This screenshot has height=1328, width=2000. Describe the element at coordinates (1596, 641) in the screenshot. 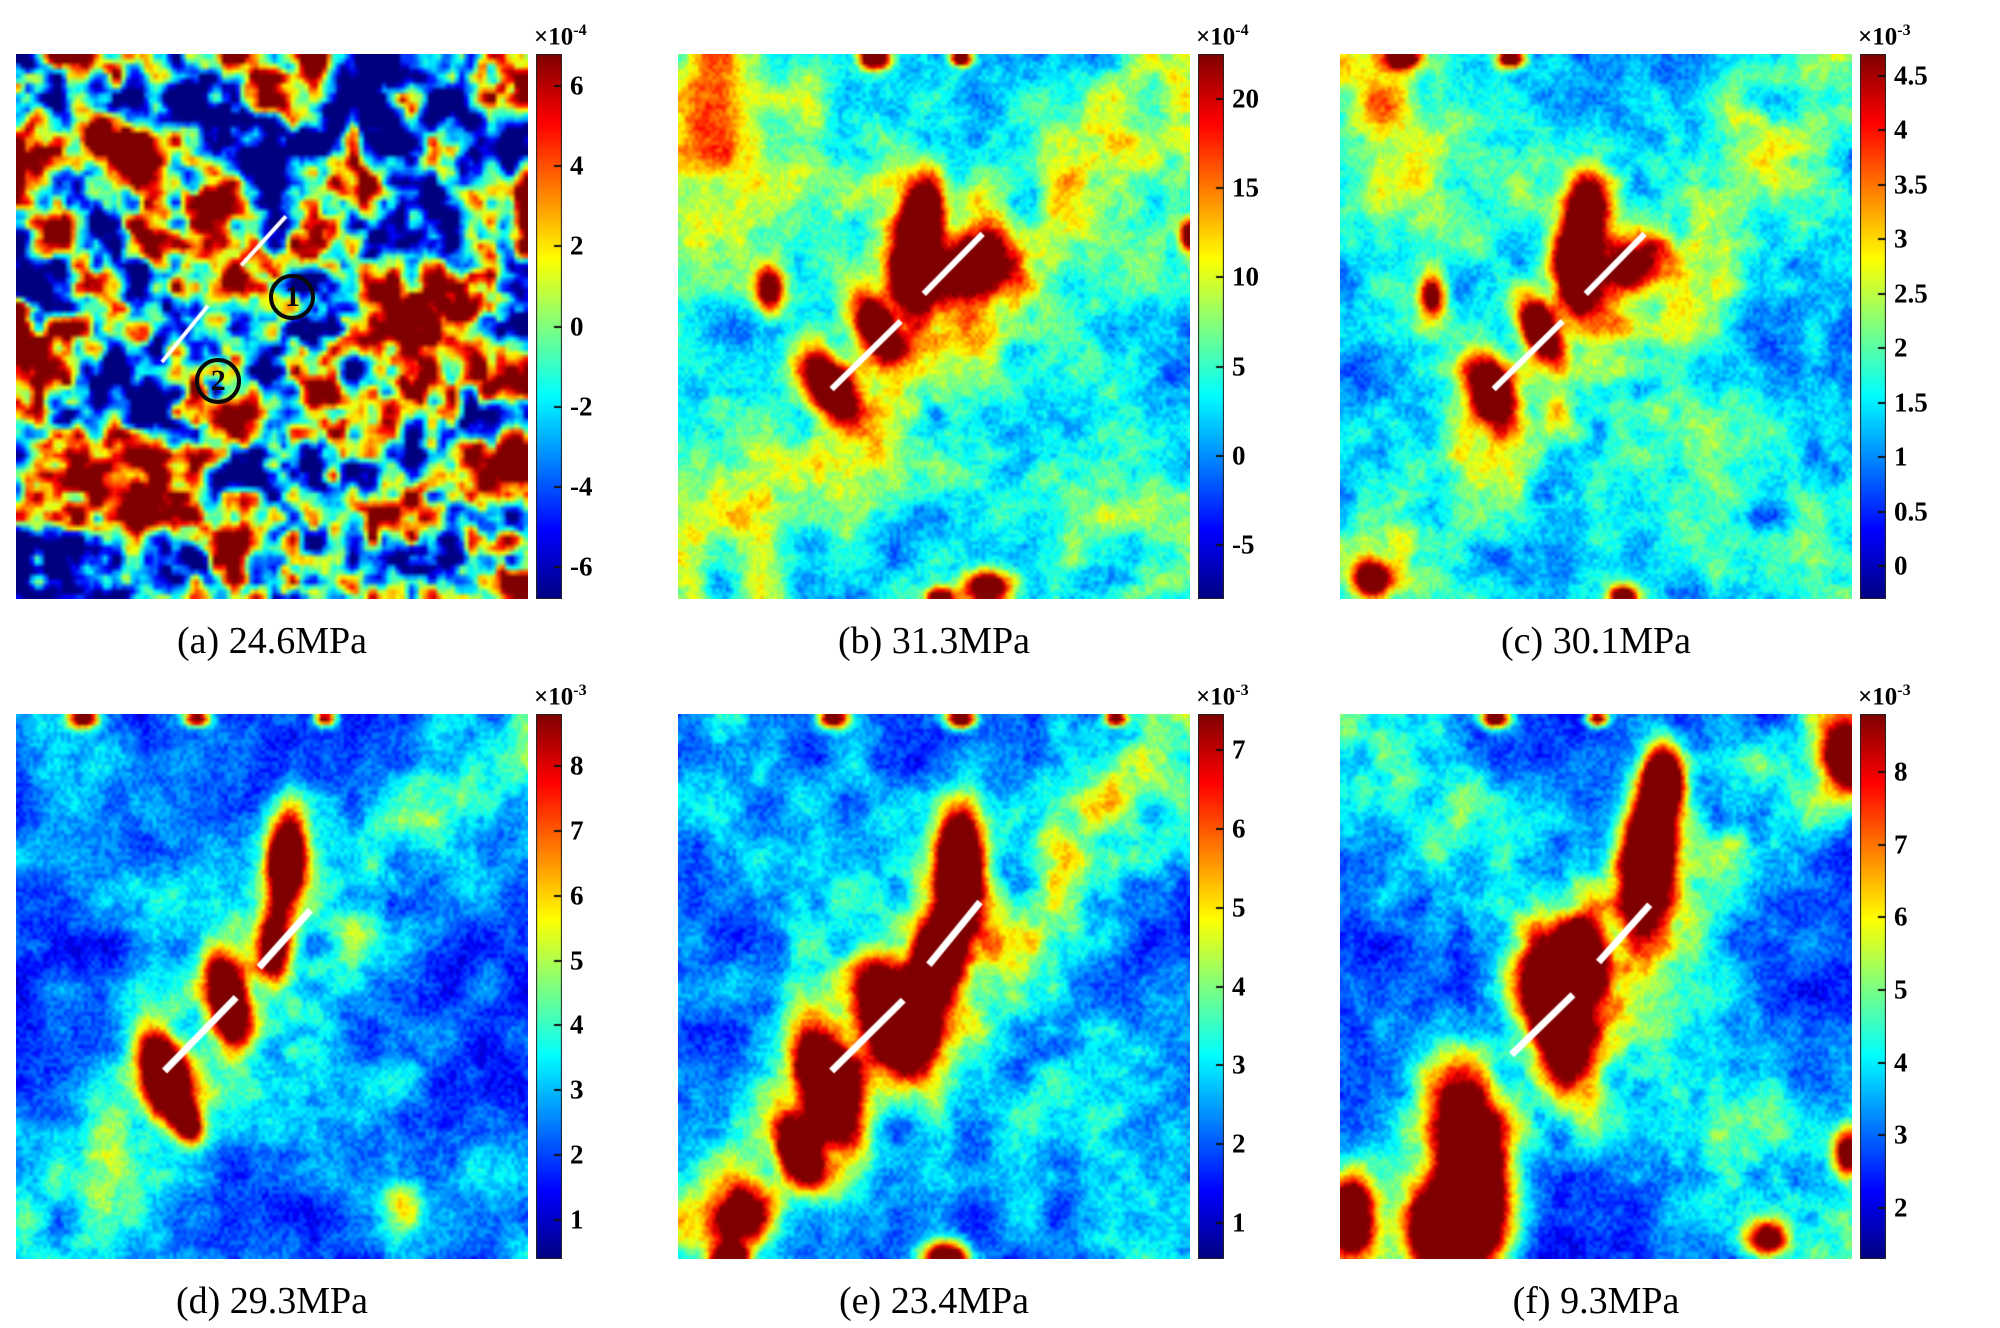

I see `panel-caption: (c) 30.1MPa` at that location.